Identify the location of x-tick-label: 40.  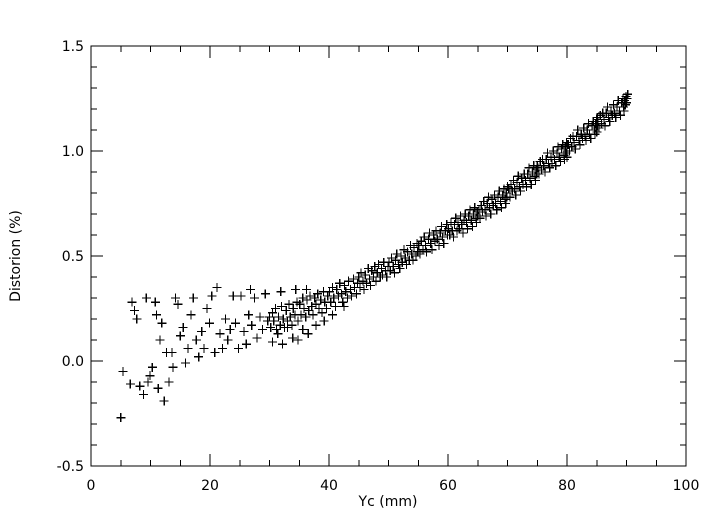
(329, 486).